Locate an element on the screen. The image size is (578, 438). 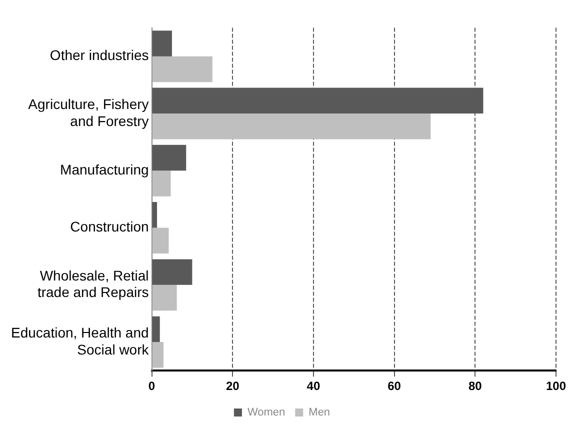
x-tick-label: 0 is located at coordinates (152, 386).